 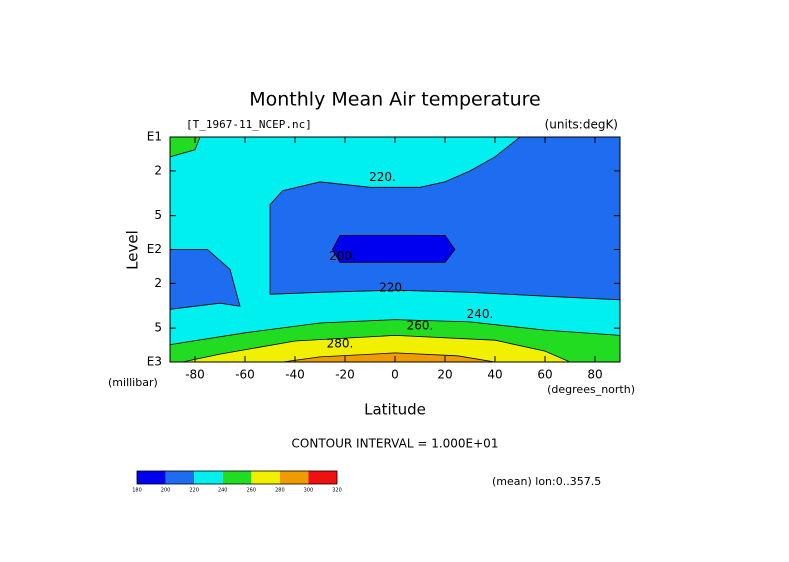 I want to click on contour-label: 280., so click(x=340, y=343).